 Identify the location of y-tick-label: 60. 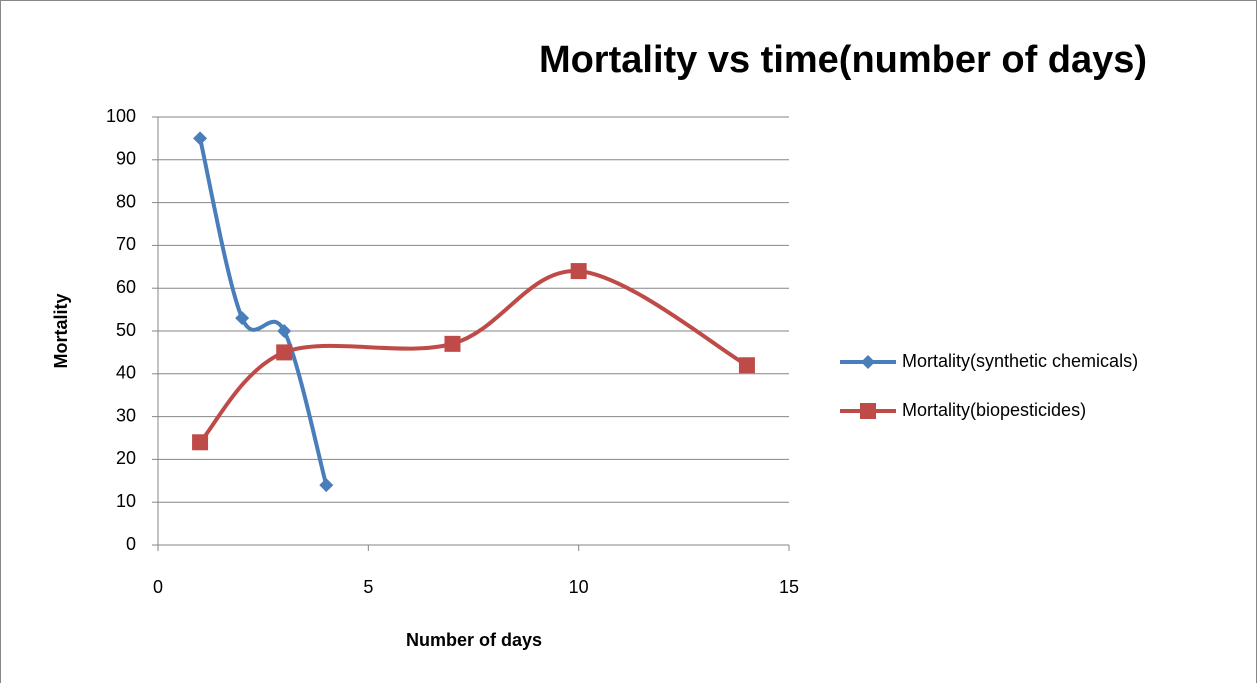
(126, 287).